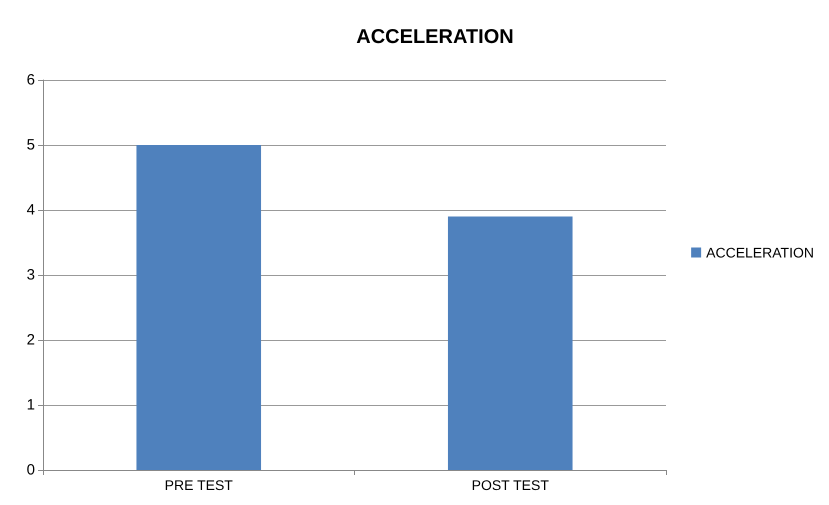 The image size is (829, 505). What do you see at coordinates (199, 485) in the screenshot?
I see `x-tick-label: PRE TEST` at bounding box center [199, 485].